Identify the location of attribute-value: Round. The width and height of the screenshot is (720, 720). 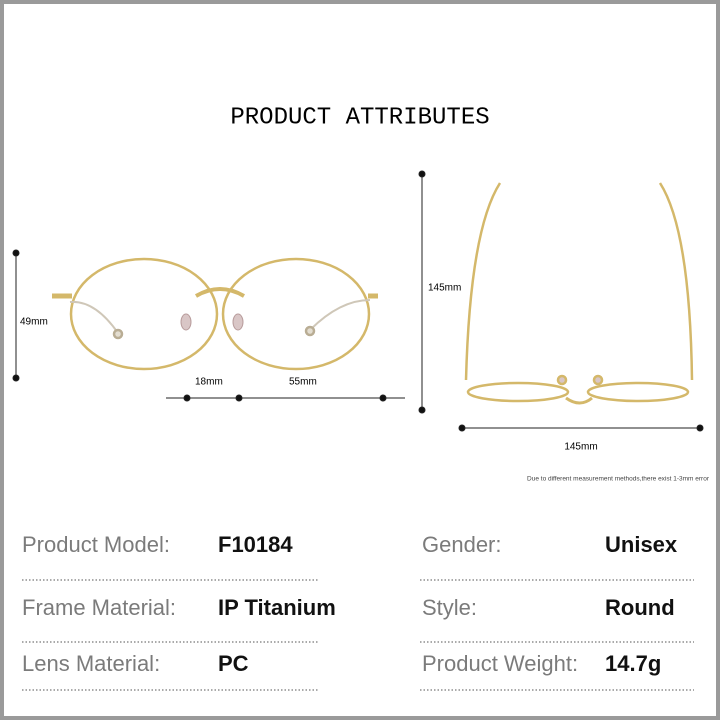
(640, 607).